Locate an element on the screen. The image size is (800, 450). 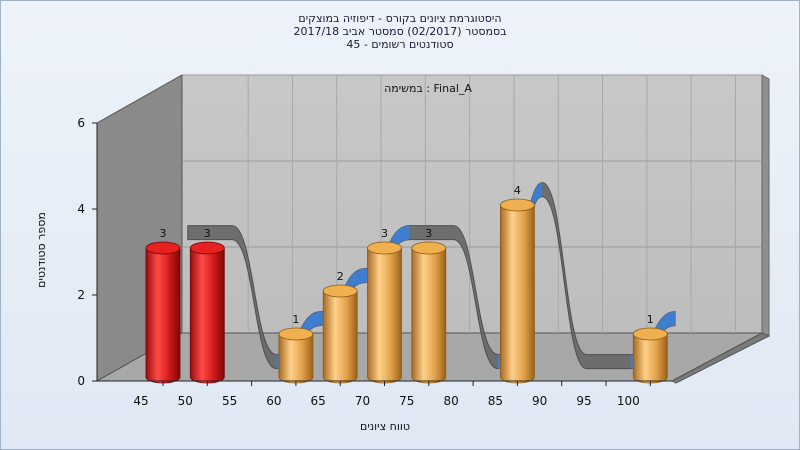
data-label: 4 is located at coordinates (517, 190).